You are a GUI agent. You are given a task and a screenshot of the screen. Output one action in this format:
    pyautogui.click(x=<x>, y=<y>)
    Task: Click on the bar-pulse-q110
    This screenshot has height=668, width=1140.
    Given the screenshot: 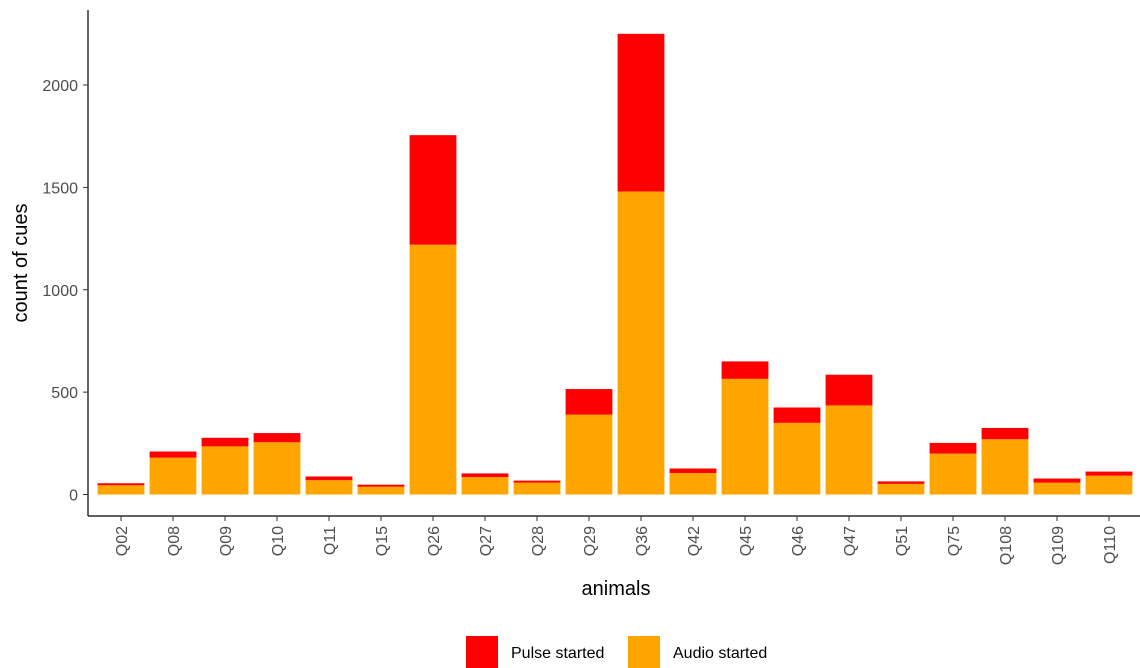 What is the action you would take?
    pyautogui.click(x=1109, y=473)
    